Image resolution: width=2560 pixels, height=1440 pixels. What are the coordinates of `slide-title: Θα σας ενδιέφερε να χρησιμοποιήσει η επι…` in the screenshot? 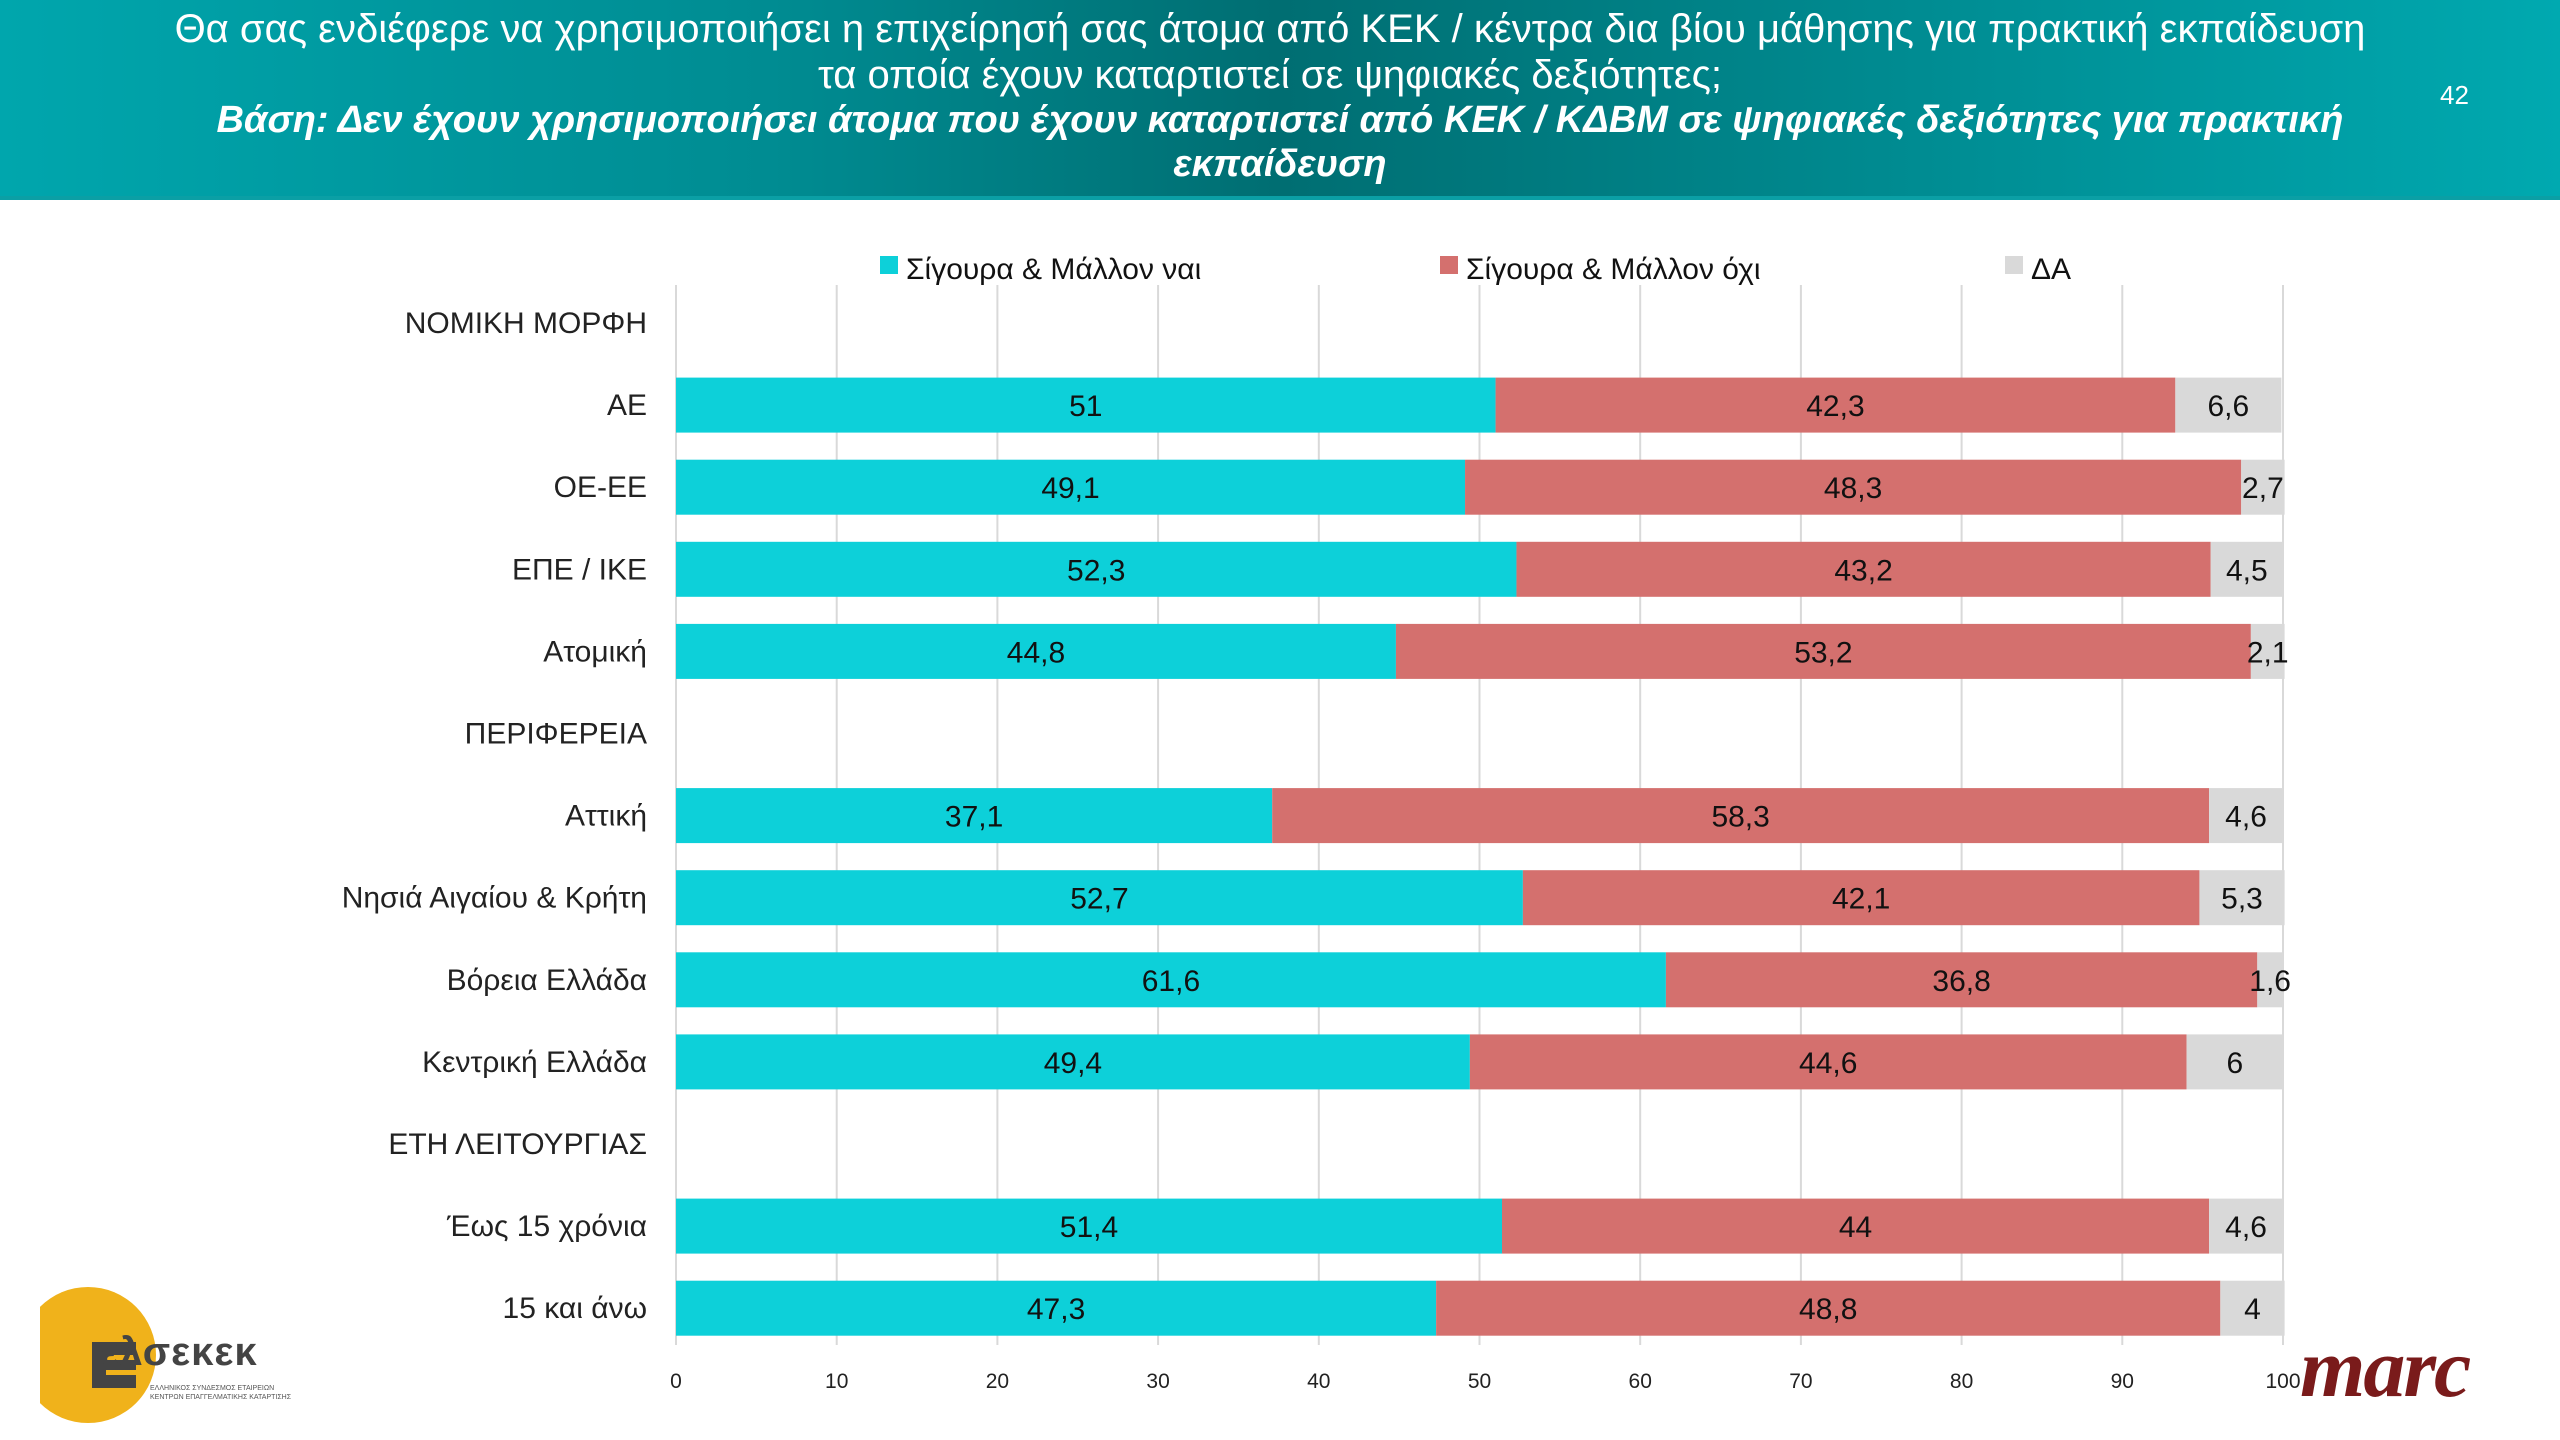 It's located at (1270, 52).